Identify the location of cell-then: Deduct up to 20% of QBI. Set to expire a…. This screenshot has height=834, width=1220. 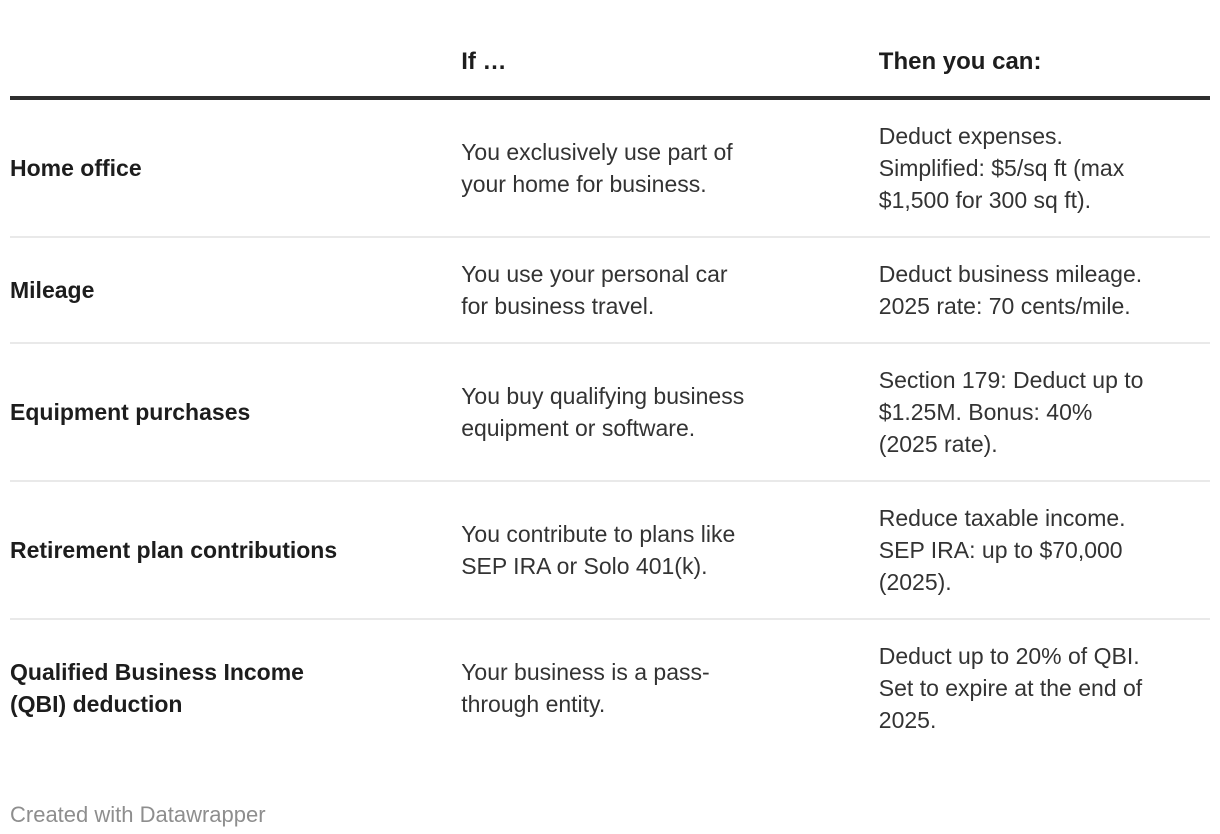
(1044, 687).